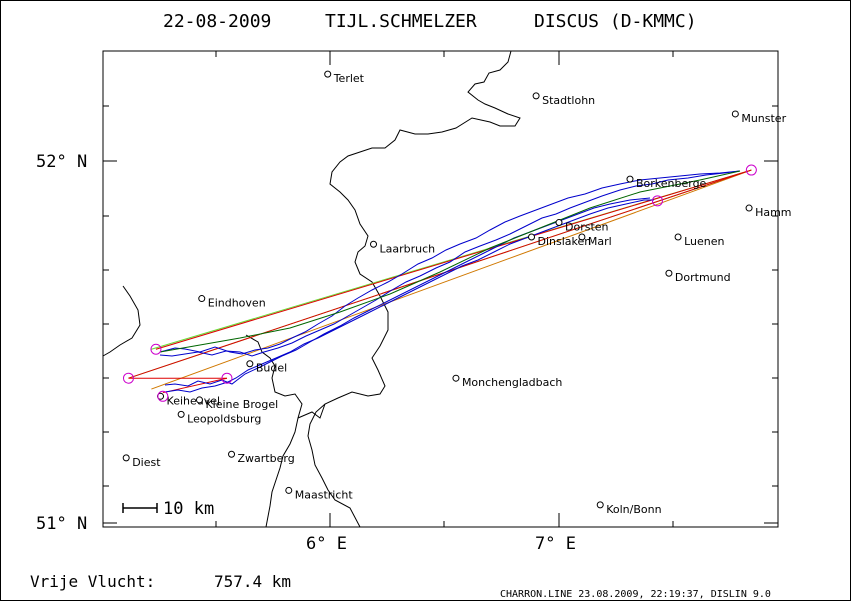  I want to click on lat-label-52: 52° N, so click(61, 162).